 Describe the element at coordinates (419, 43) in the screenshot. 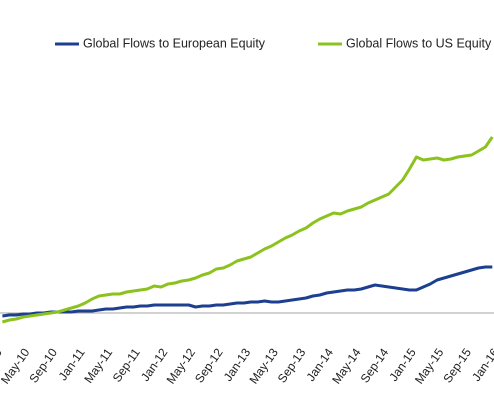

I see `legend-label: Global Flows to US Equity` at that location.